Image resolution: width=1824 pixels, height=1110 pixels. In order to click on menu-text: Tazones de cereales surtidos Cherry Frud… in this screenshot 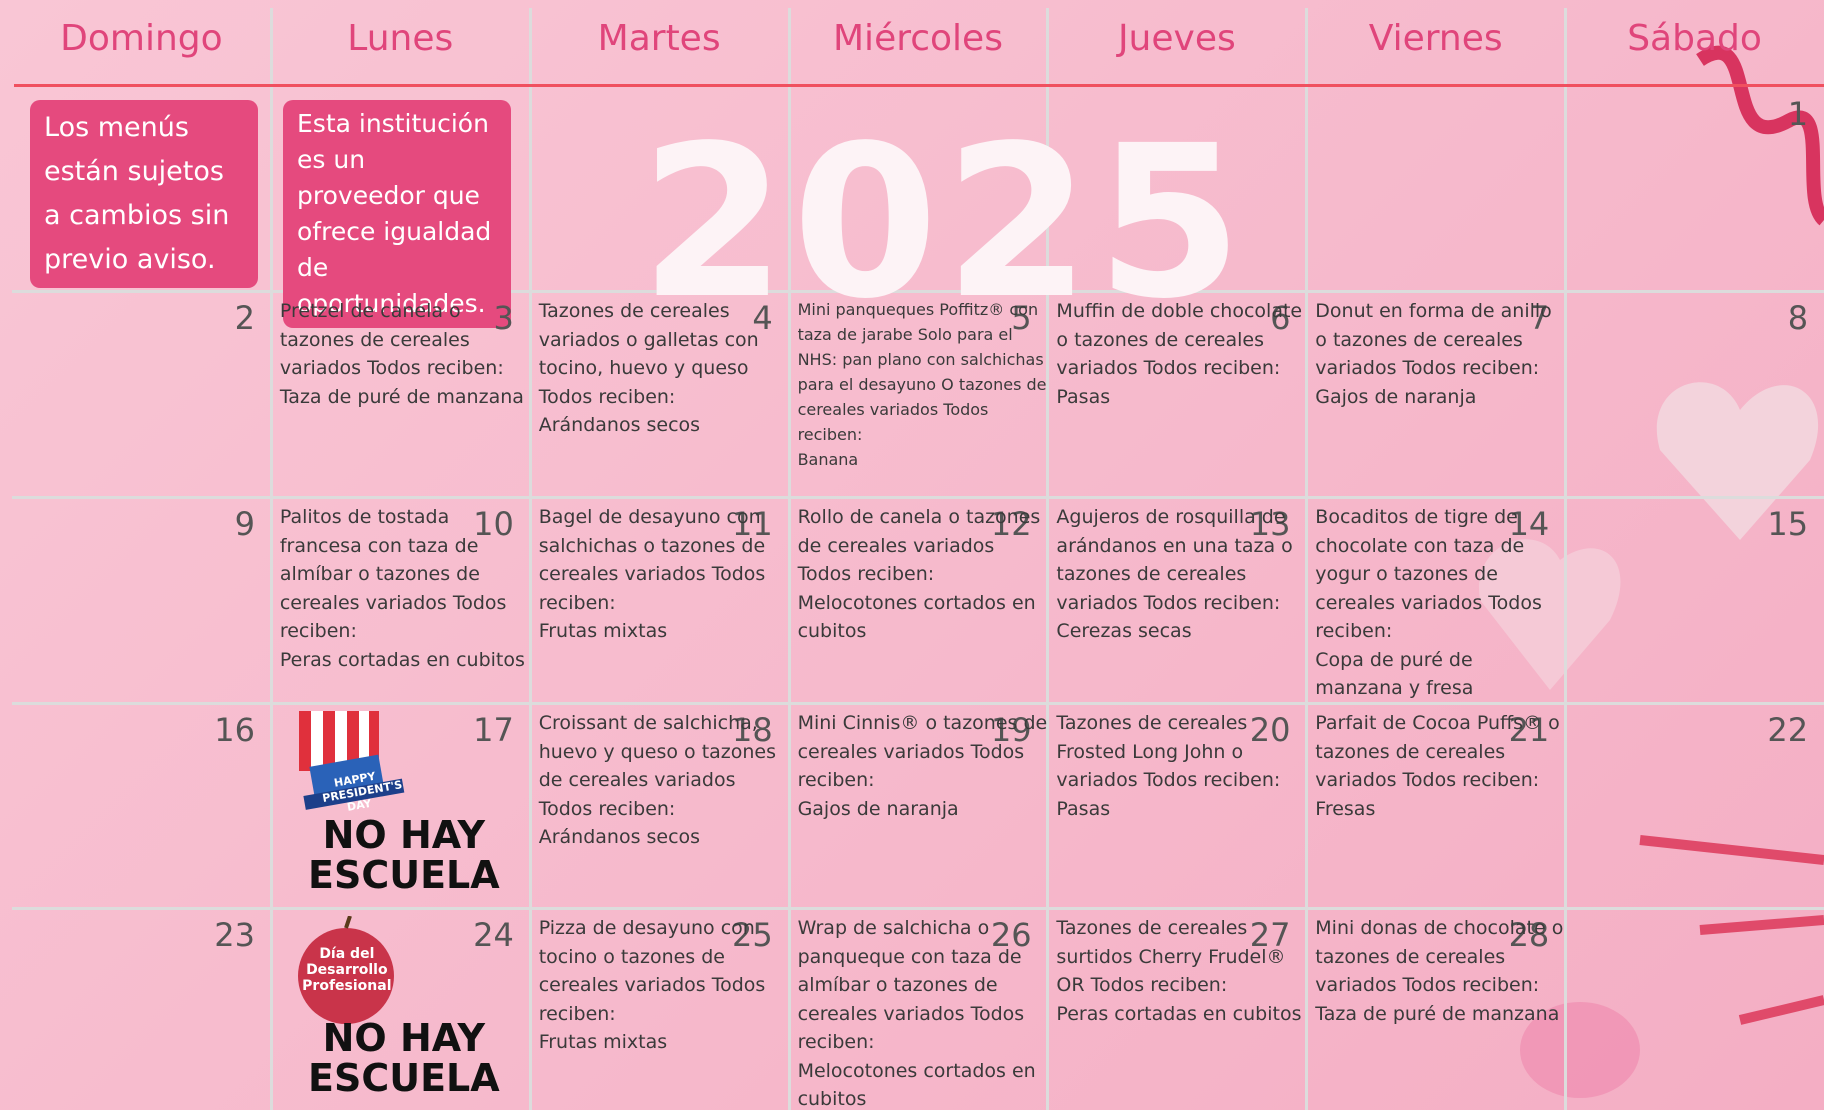, I will do `click(1181, 971)`.